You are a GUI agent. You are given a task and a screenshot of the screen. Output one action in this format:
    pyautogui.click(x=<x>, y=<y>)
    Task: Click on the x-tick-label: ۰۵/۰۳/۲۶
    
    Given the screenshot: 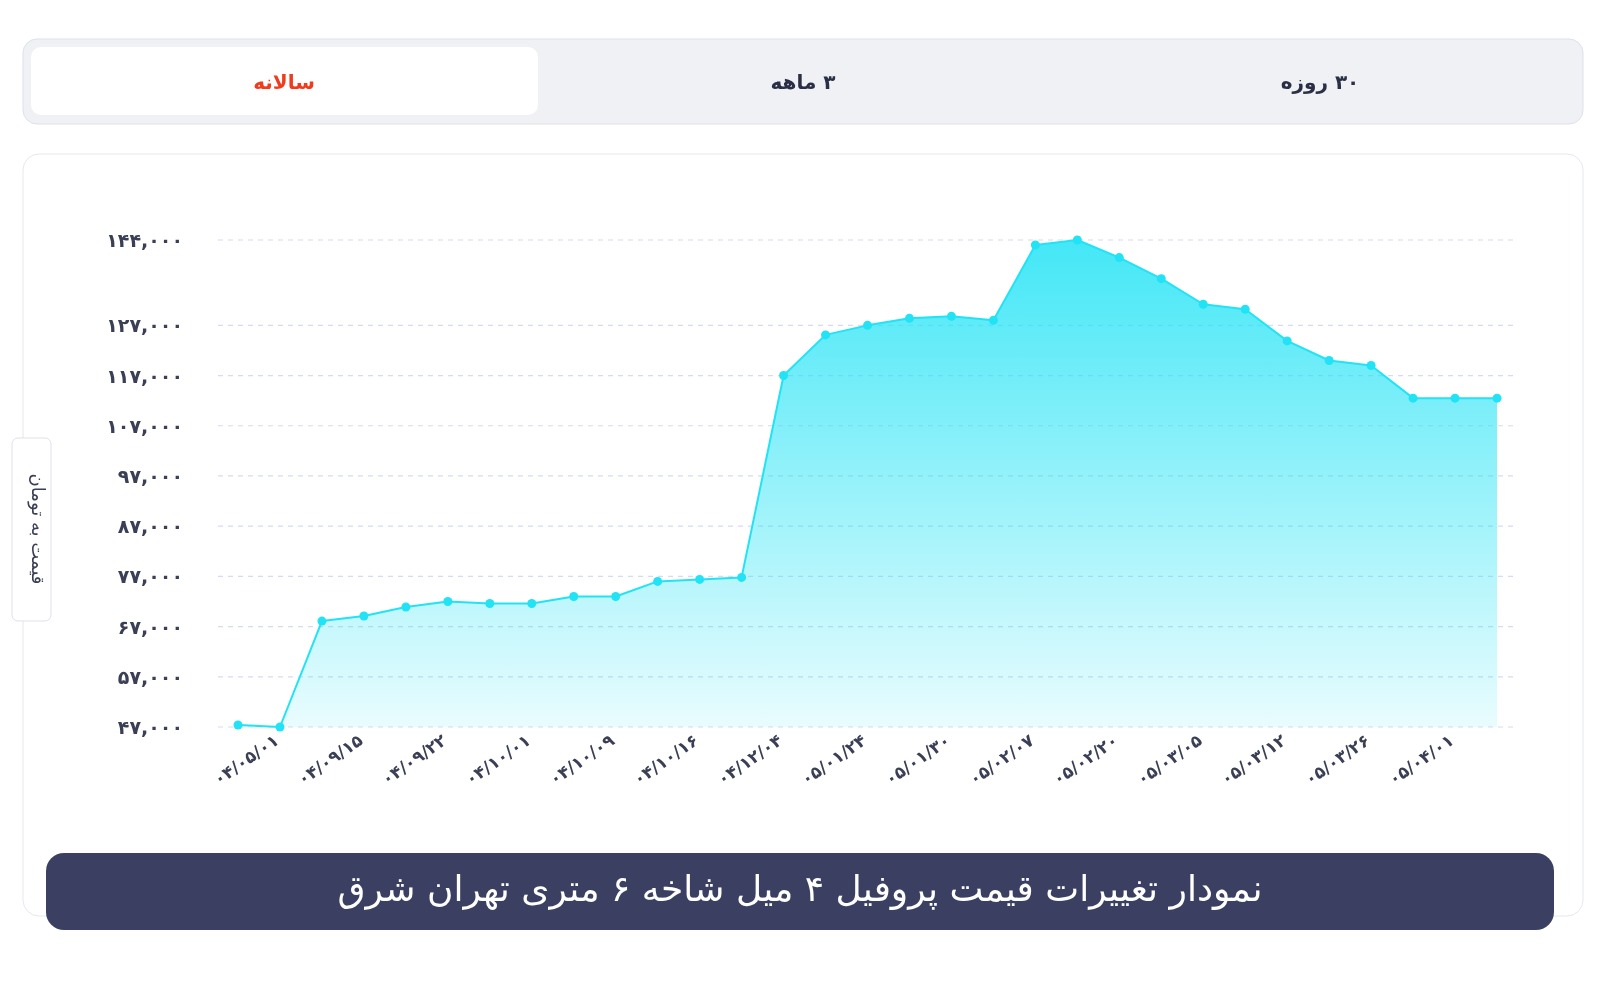 What is the action you would take?
    pyautogui.click(x=1337, y=759)
    